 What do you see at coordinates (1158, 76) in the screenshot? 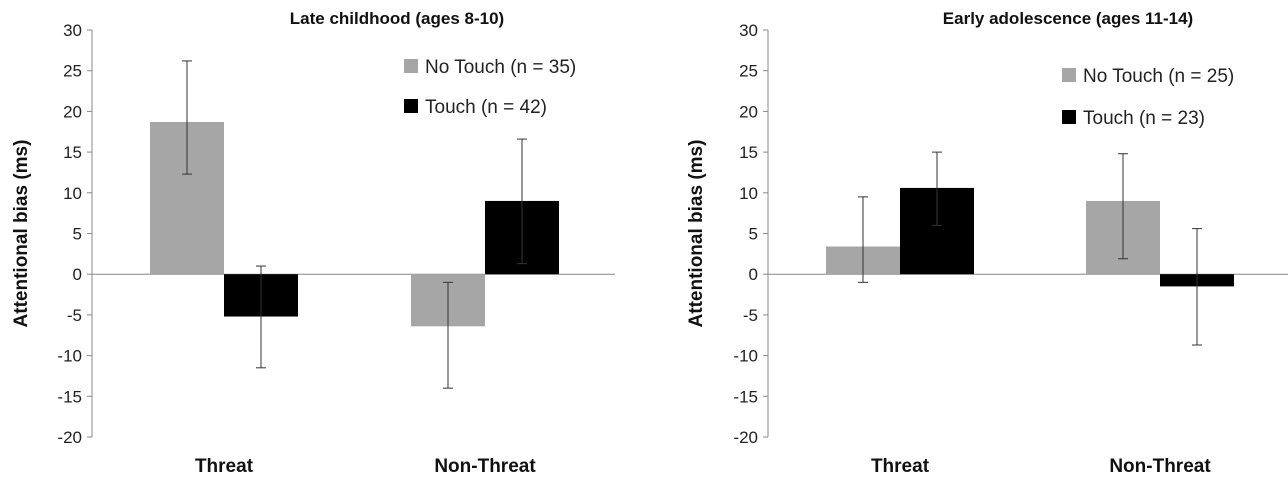
I see `legend-label: No Touch (n = 25)` at bounding box center [1158, 76].